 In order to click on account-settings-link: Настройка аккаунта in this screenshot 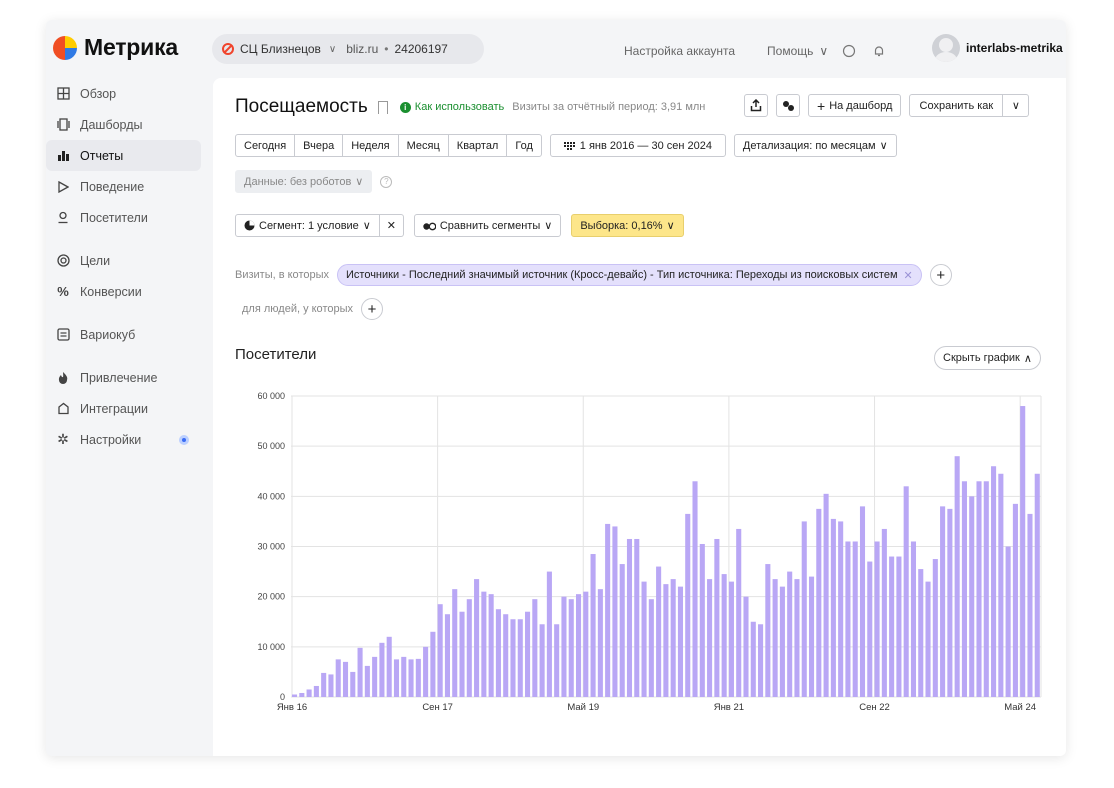, I will do `click(680, 51)`.